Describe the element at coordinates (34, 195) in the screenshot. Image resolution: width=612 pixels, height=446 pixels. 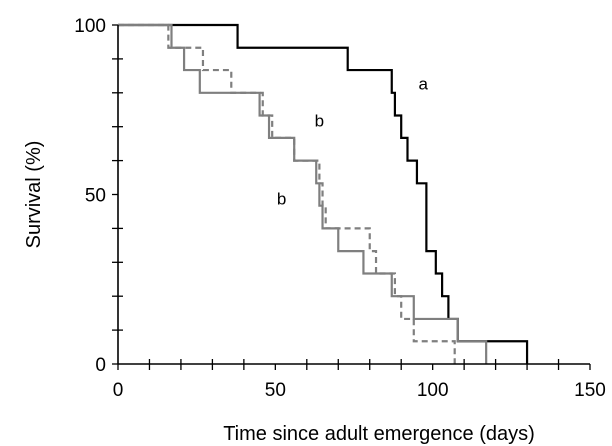
I see `y-axis-title: Survival (%)` at that location.